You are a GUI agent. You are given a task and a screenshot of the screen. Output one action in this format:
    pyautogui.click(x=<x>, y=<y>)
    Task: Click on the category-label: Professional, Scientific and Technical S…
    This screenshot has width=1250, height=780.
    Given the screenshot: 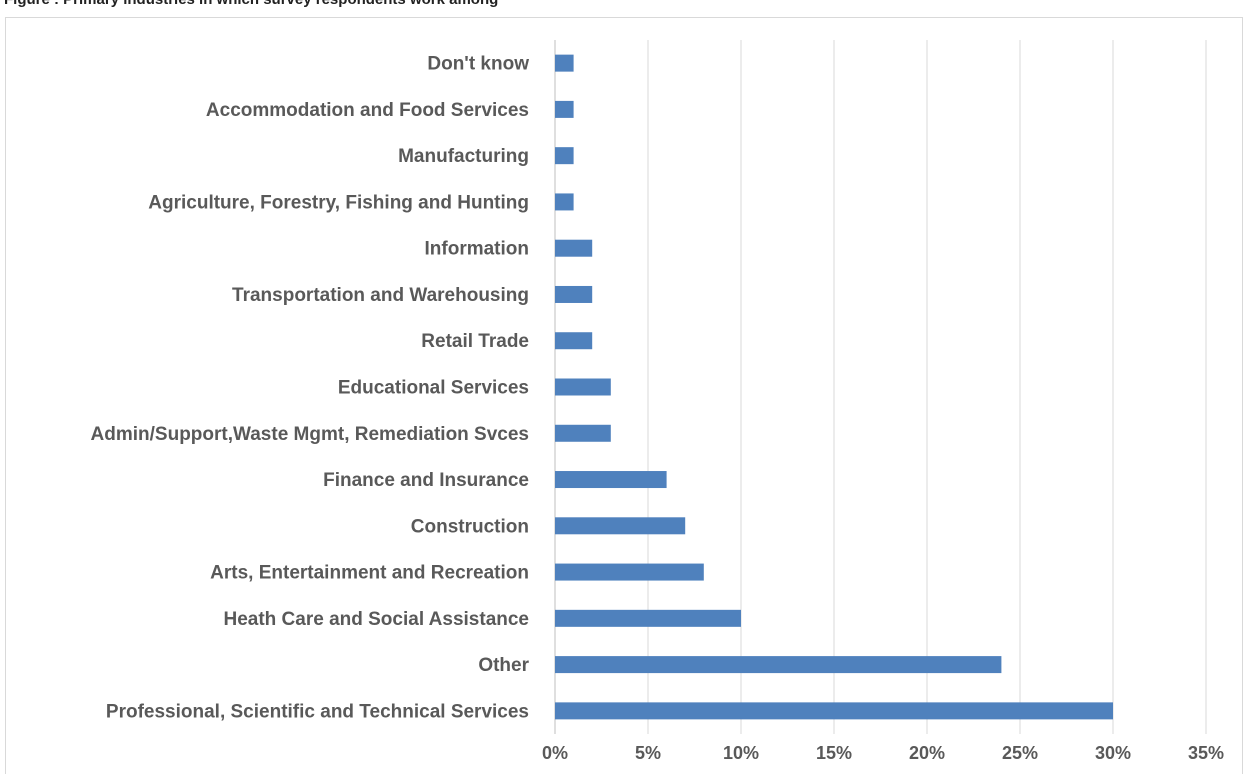 What is the action you would take?
    pyautogui.click(x=317, y=711)
    